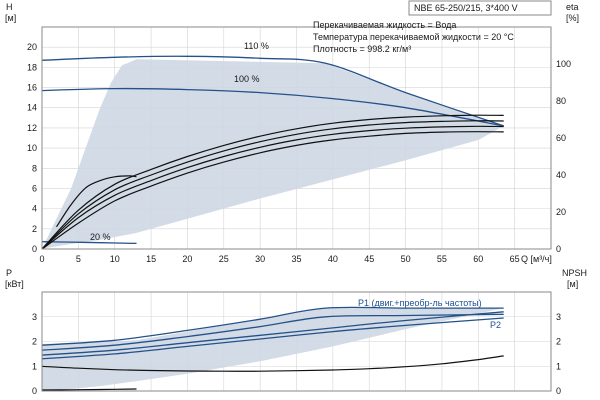  I want to click on head-y-tick-label: 8, so click(34, 168).